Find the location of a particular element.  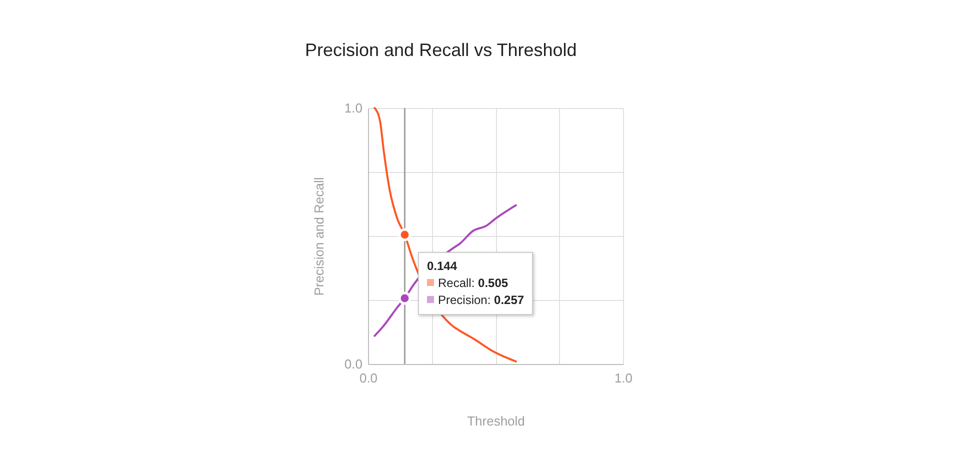

tooltip: 0.144 Recall: 0.505 Precision: 0.257 is located at coordinates (476, 283).